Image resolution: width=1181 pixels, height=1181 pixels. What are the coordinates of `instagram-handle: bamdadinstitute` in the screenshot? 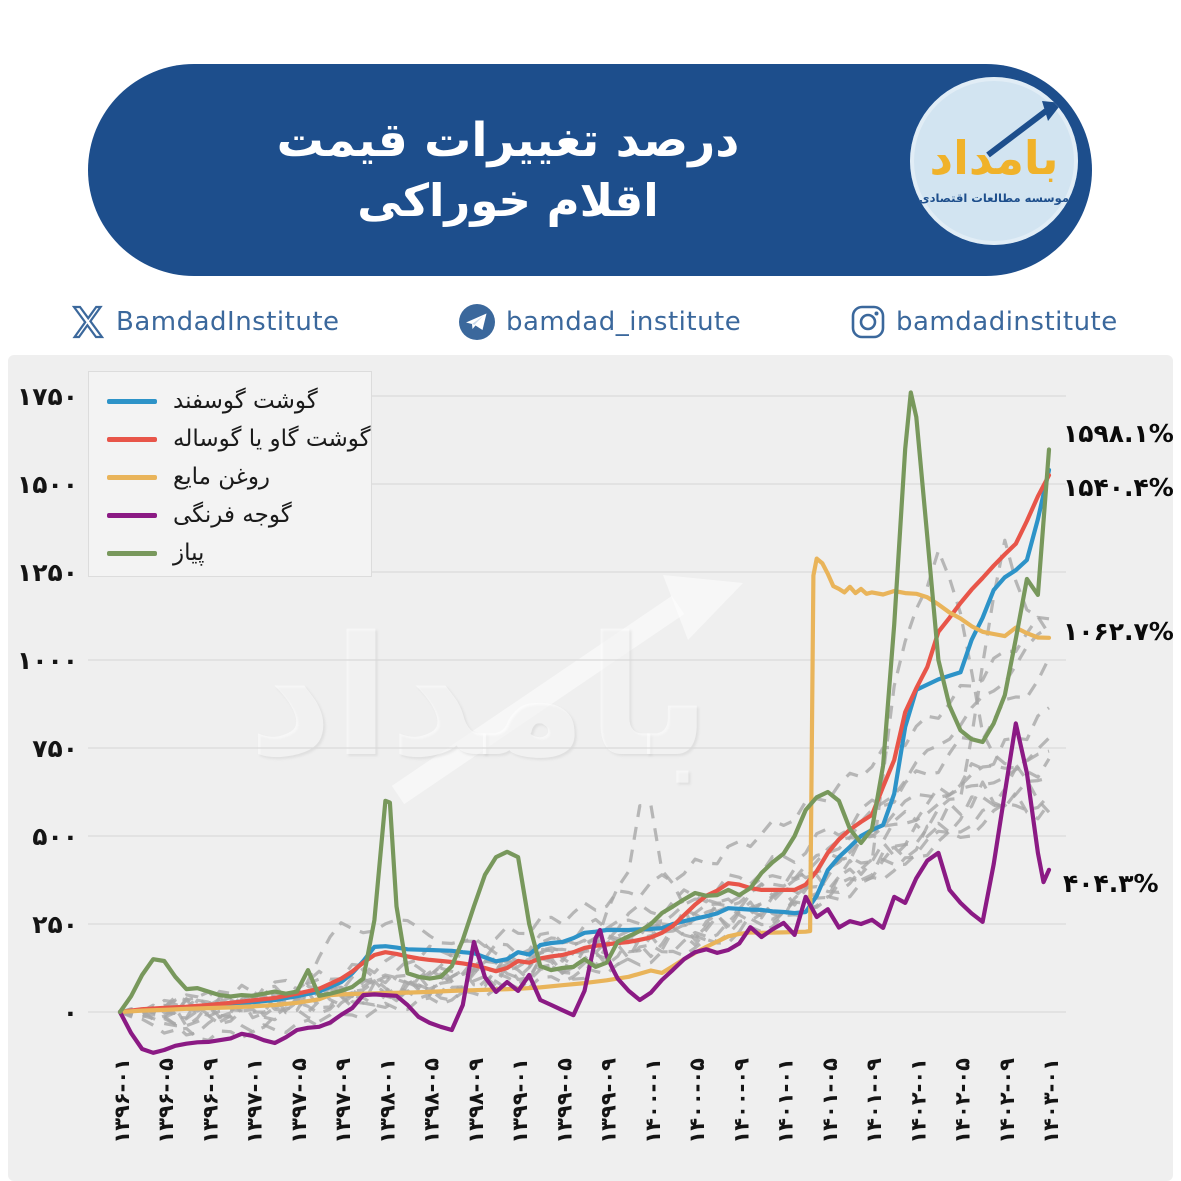 It's located at (1007, 322).